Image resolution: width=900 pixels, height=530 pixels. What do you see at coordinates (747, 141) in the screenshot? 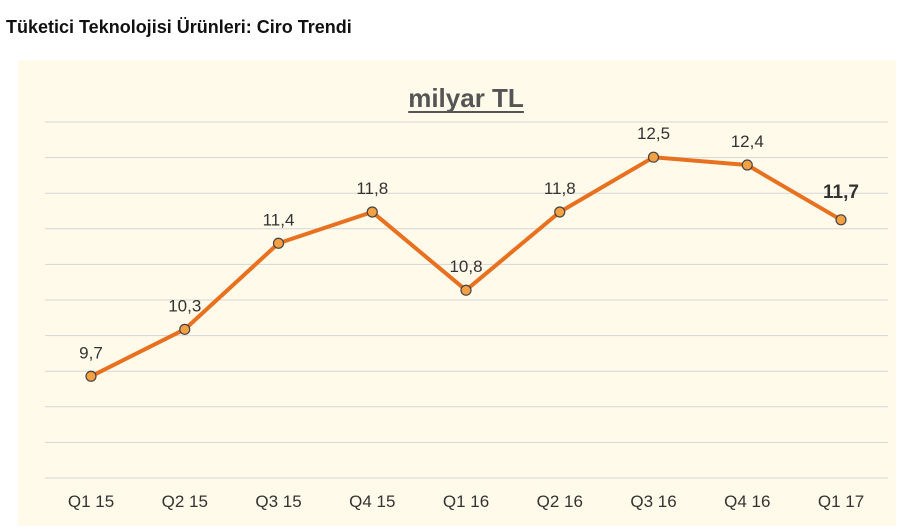
I see `data-label: 12,4` at bounding box center [747, 141].